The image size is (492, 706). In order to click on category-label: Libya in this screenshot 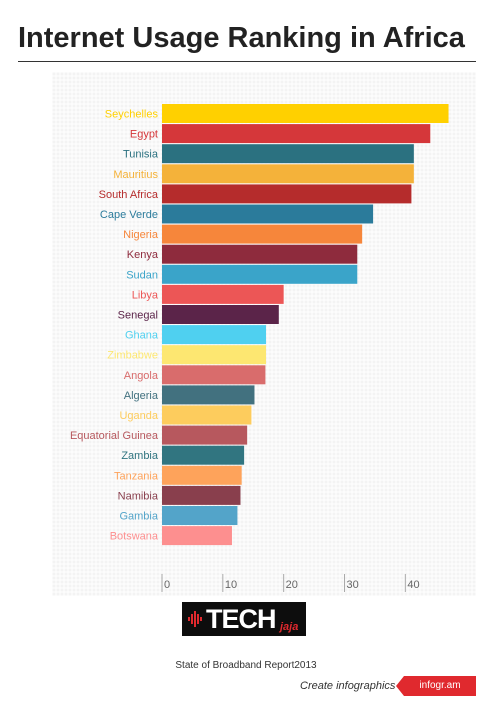, I will do `click(145, 295)`.